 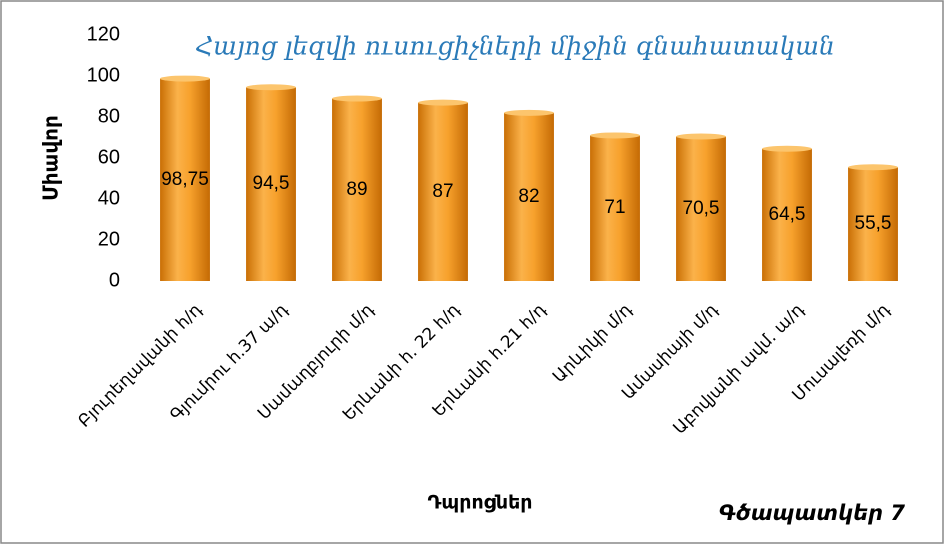 I want to click on annotation: Գծապատկեր 7, so click(x=812, y=513).